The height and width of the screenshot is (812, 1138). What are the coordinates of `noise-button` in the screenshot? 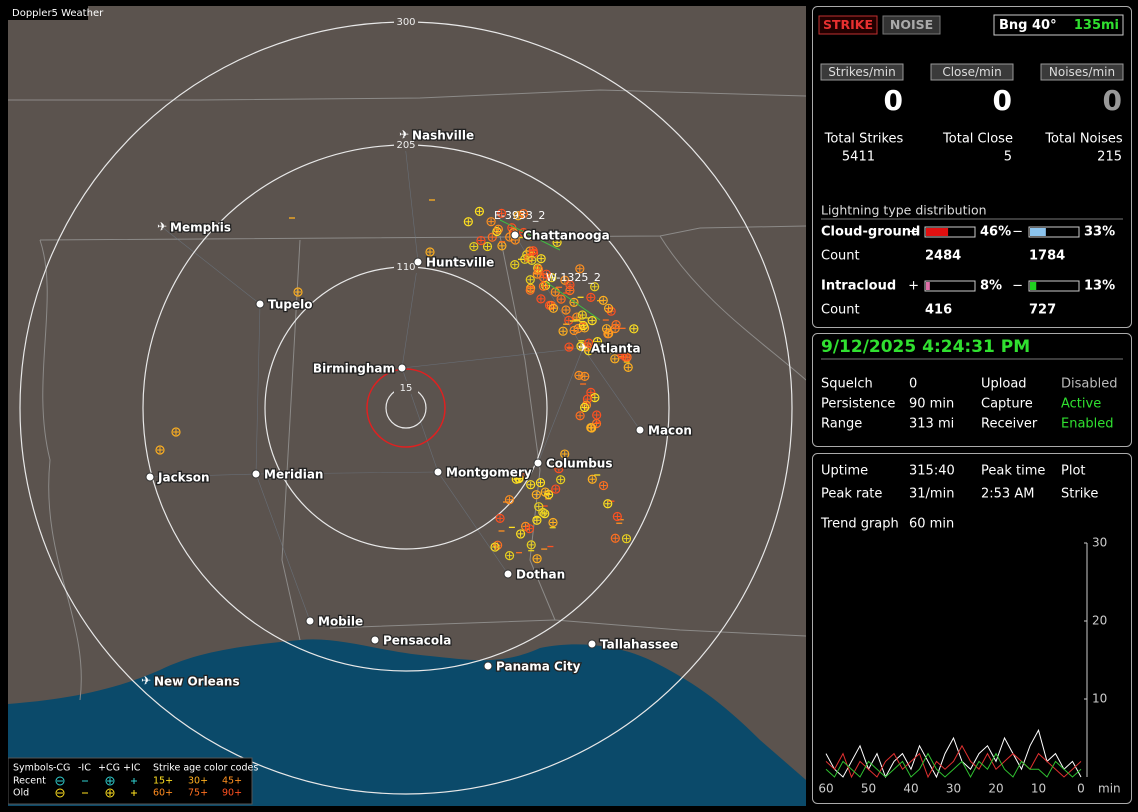 It's located at (911, 25).